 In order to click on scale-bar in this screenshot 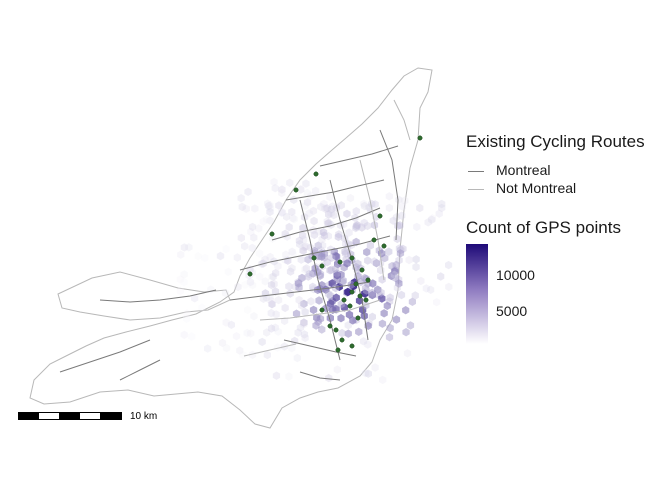, I will do `click(70, 416)`.